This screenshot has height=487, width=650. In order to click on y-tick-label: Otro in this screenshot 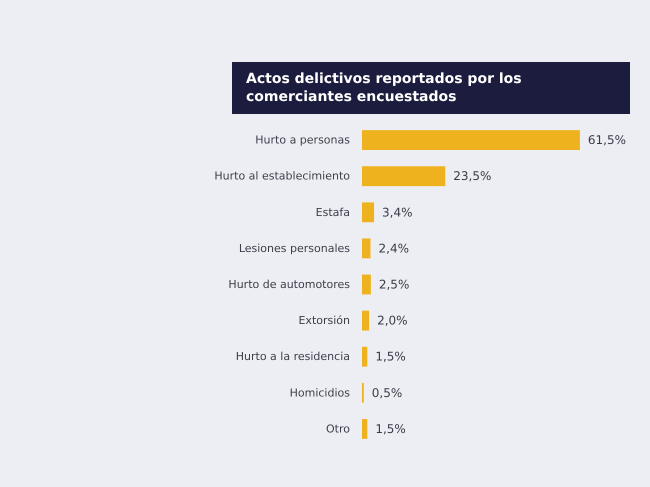, I will do `click(338, 429)`.